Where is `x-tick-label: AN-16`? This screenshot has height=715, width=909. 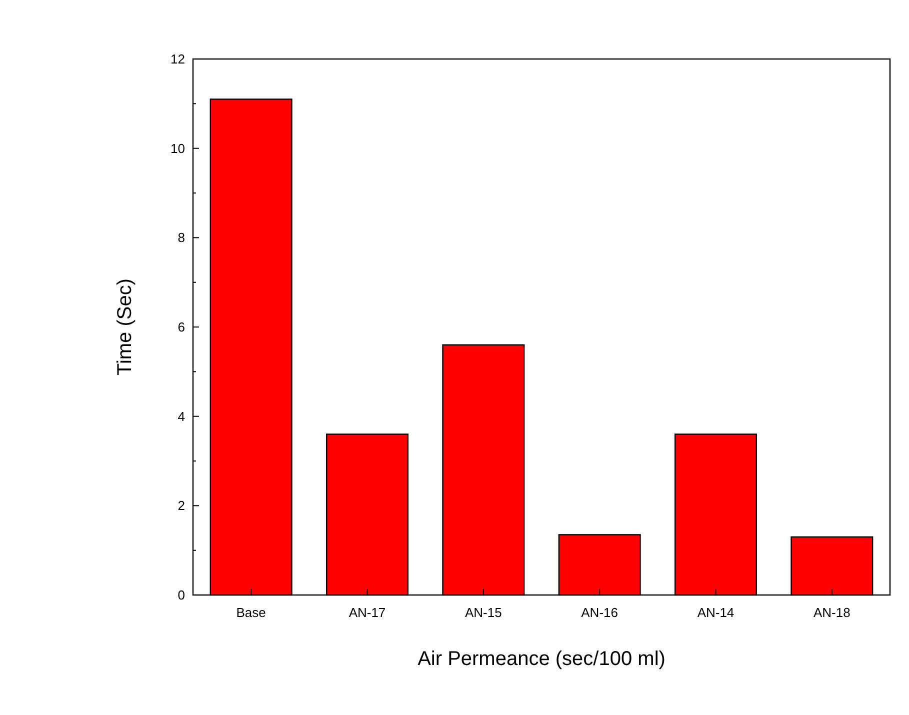 x-tick-label: AN-16 is located at coordinates (599, 612).